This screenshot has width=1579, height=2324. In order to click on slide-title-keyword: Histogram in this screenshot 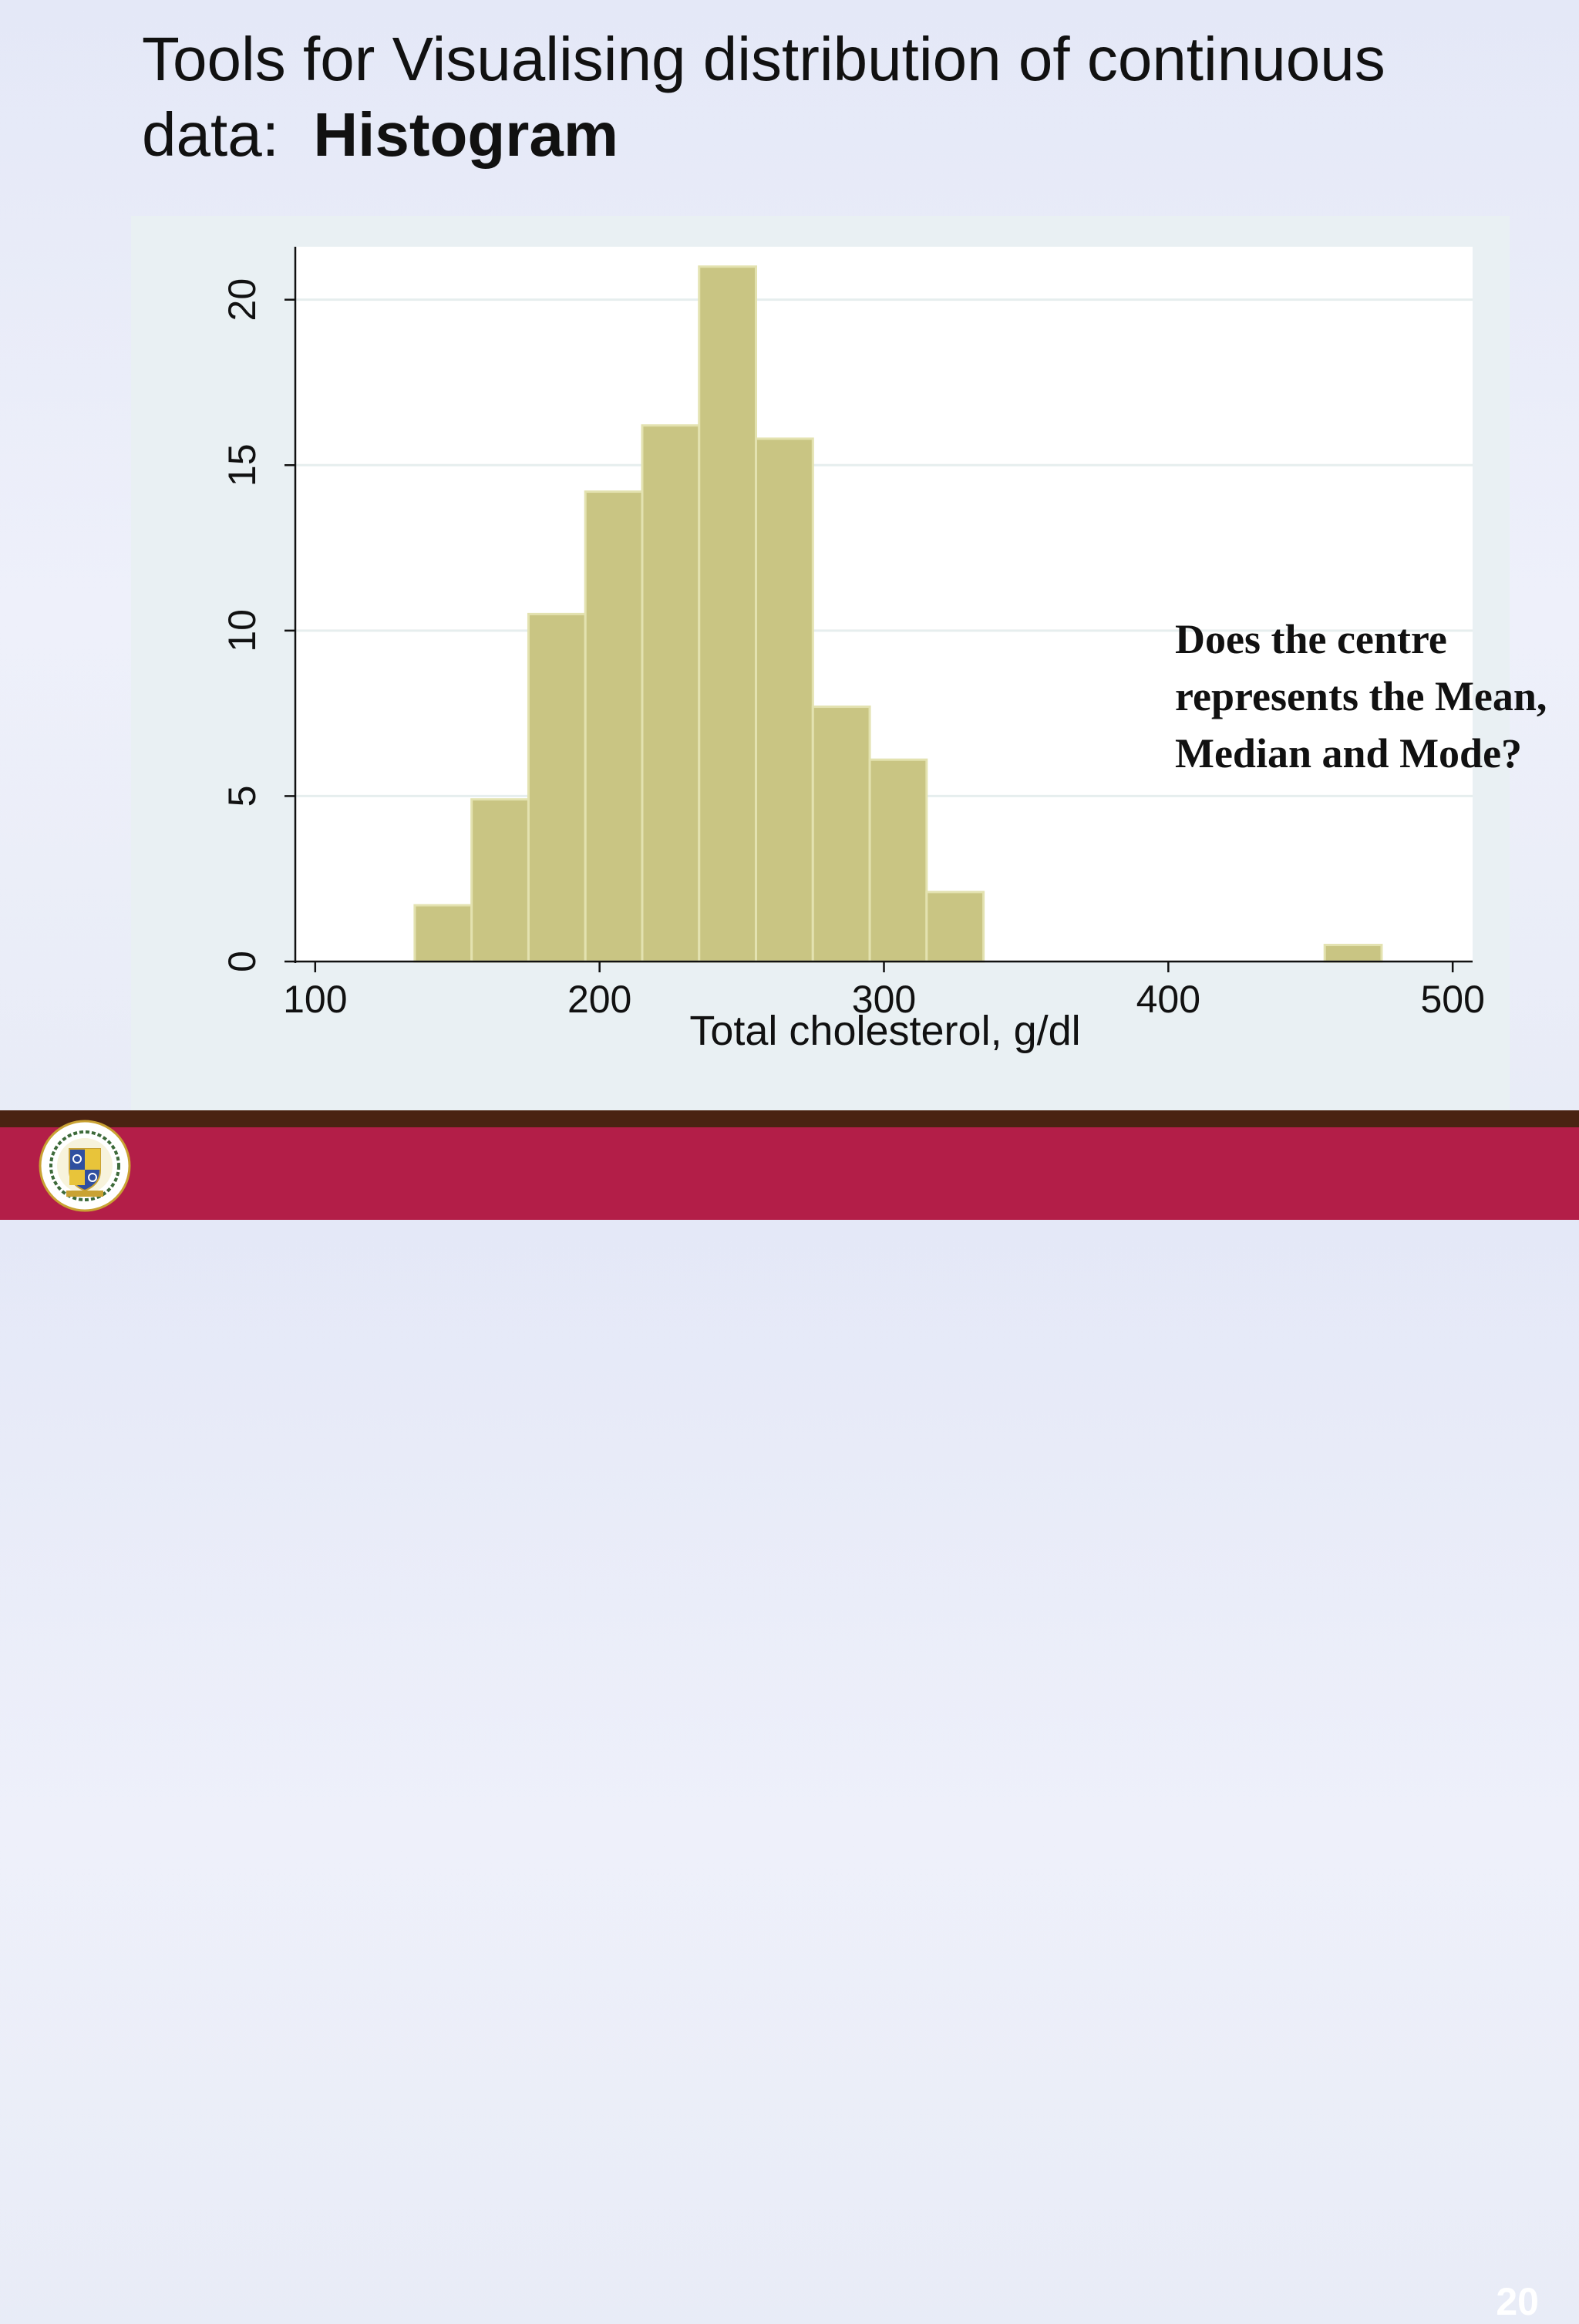, I will do `click(466, 134)`.